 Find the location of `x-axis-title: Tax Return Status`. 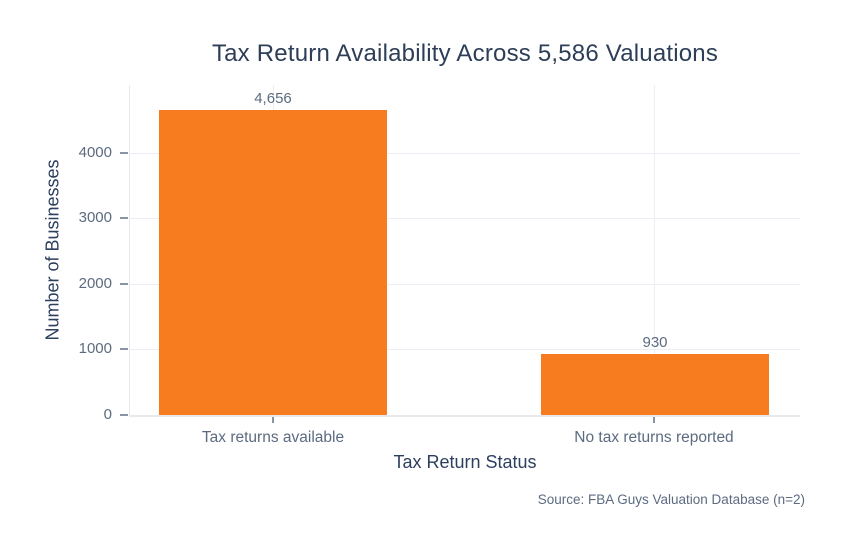

x-axis-title: Tax Return Status is located at coordinates (465, 462).